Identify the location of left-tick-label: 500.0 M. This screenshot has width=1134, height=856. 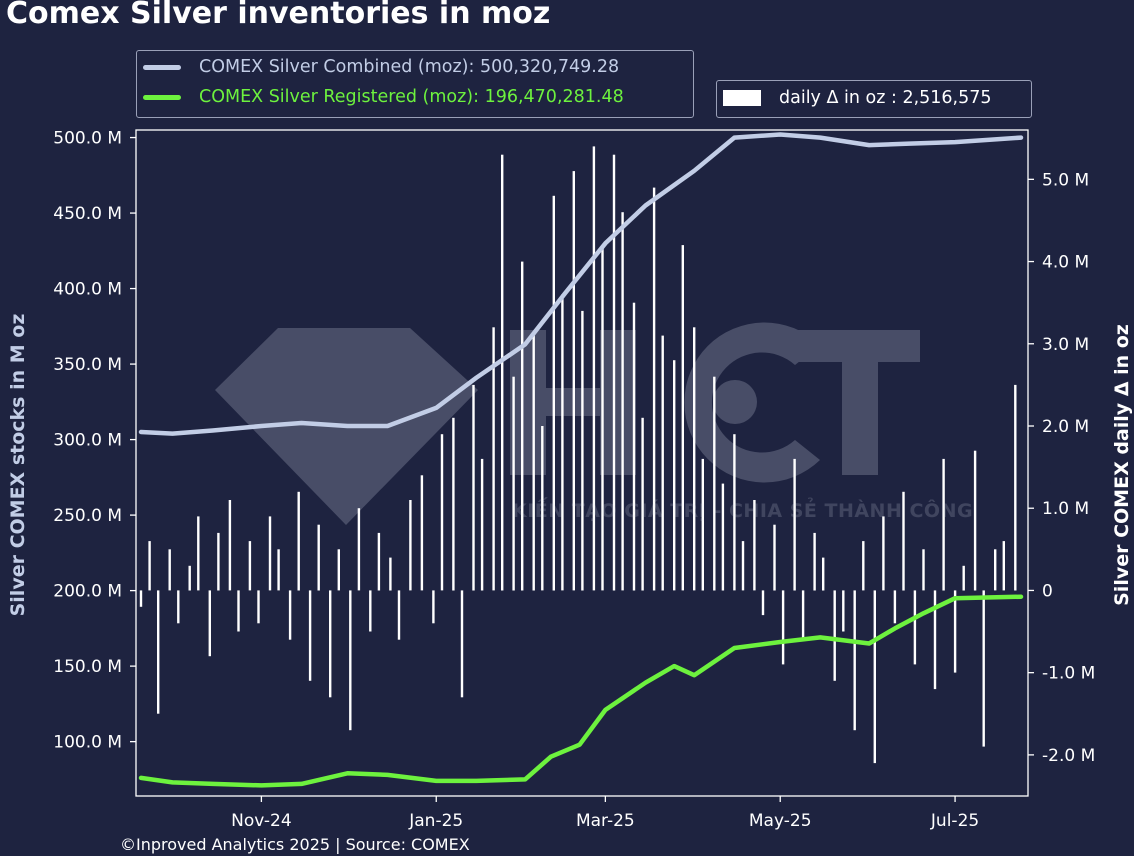
(87, 139).